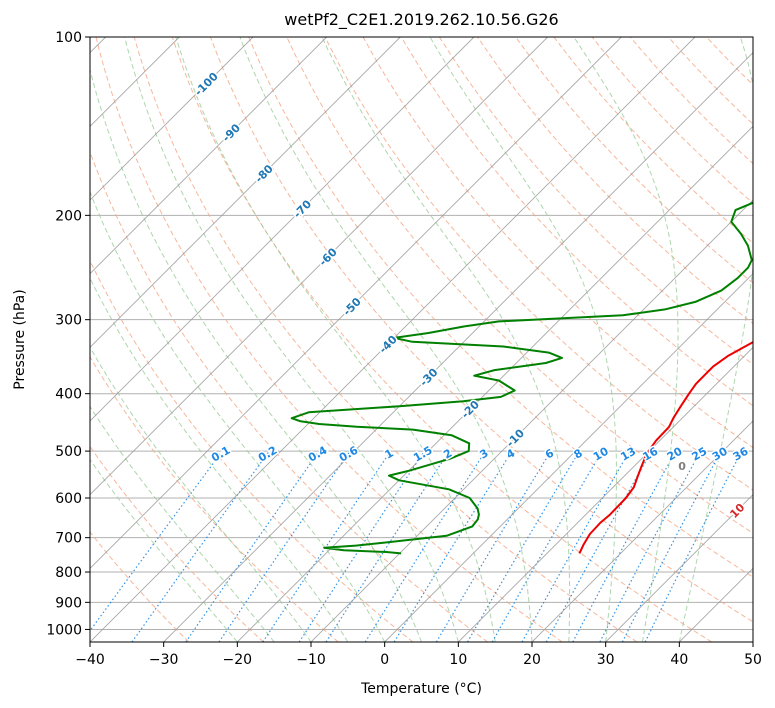  I want to click on temperature-profile, so click(665, 447).